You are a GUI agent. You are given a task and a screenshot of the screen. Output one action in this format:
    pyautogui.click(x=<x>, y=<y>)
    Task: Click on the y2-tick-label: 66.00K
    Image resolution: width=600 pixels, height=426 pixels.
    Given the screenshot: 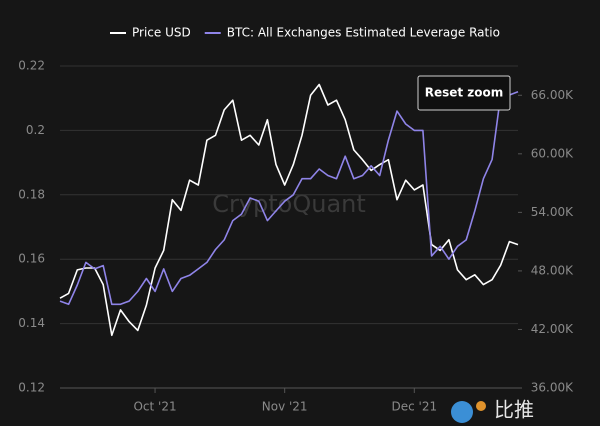 What is the action you would take?
    pyautogui.click(x=552, y=95)
    